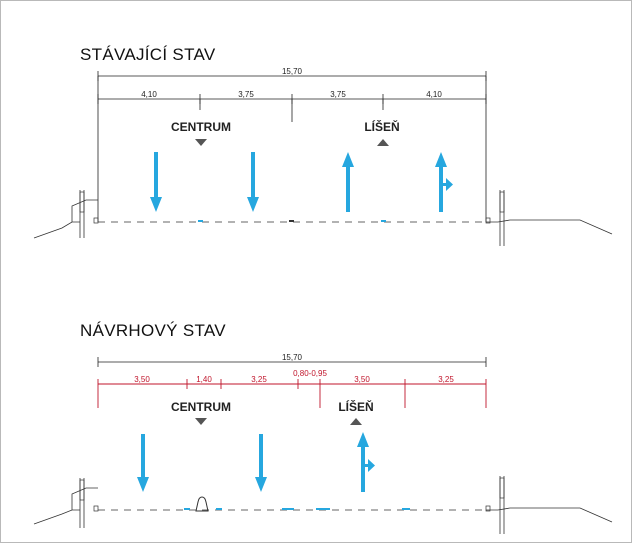 Image resolution: width=634 pixels, height=545 pixels. What do you see at coordinates (292, 357) in the screenshot?
I see `proposed-total-width: 15,70` at bounding box center [292, 357].